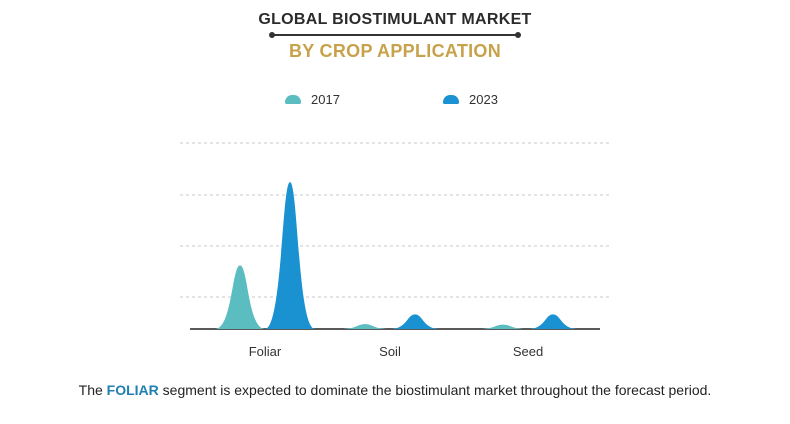  What do you see at coordinates (290, 255) in the screenshot?
I see `peak-2023-foliar` at bounding box center [290, 255].